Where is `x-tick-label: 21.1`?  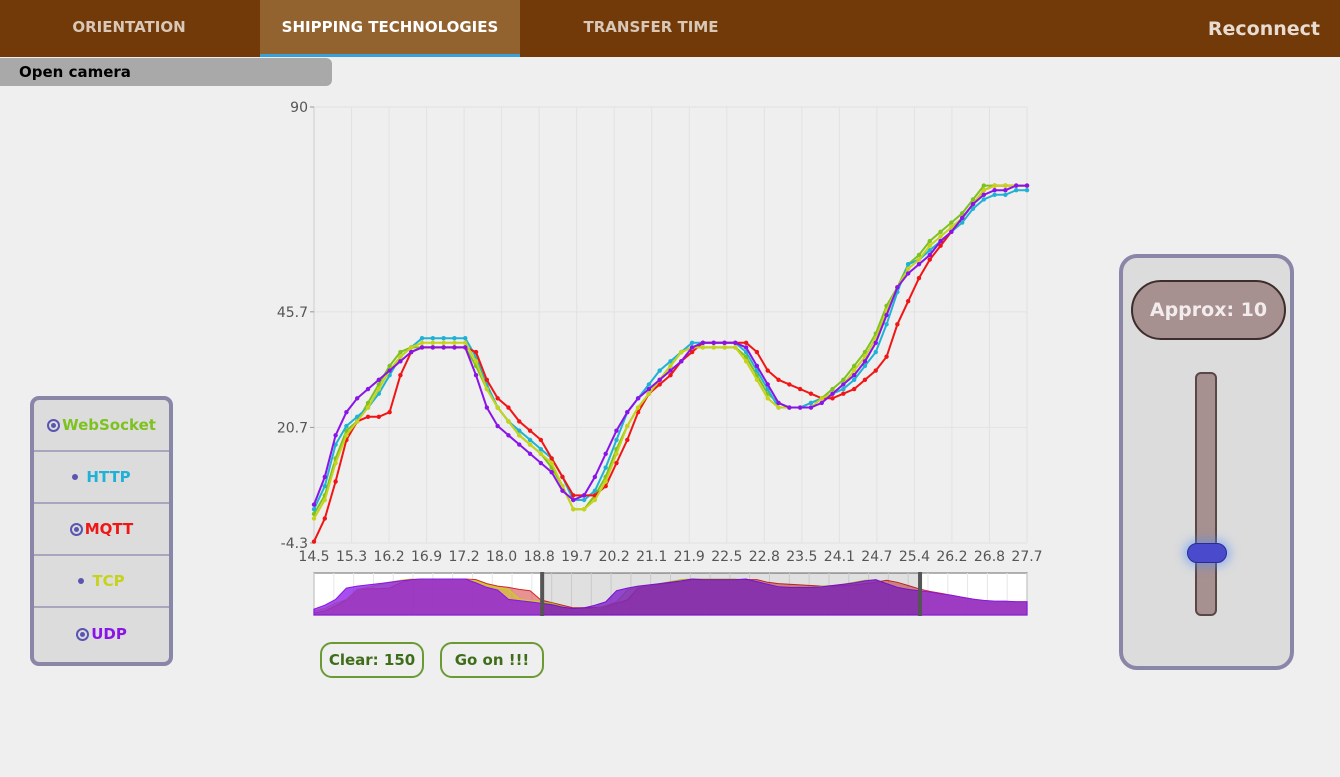
x-tick-label: 21.1 is located at coordinates (651, 557).